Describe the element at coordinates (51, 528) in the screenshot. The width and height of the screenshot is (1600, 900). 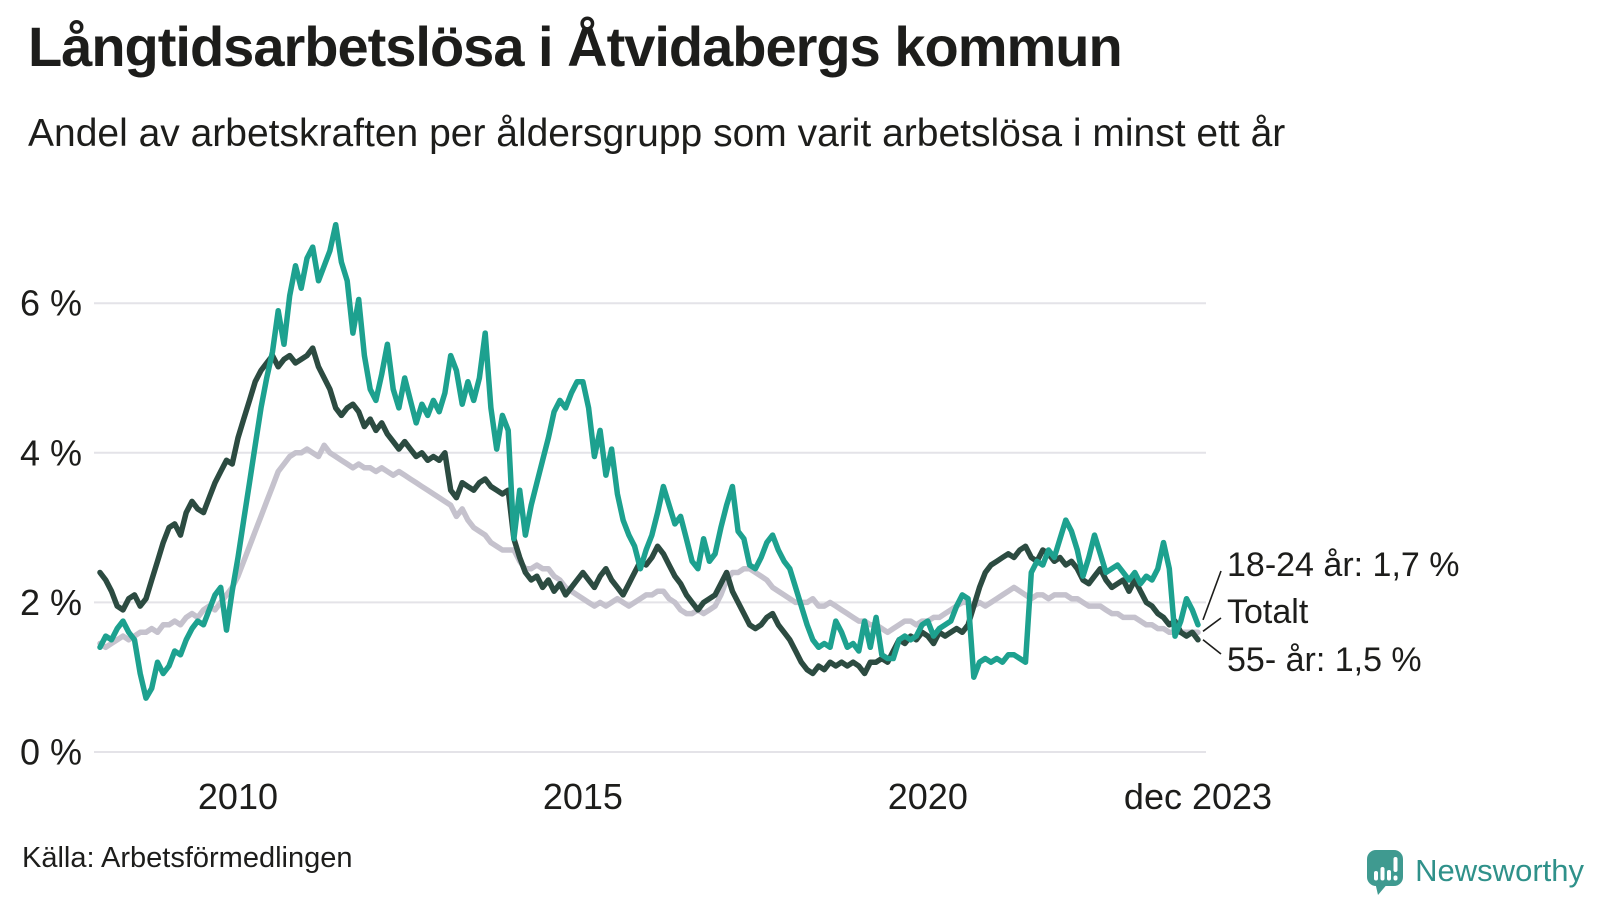
I see `y-axis-labels: 0 % 2 % 4 % 6 %` at that location.